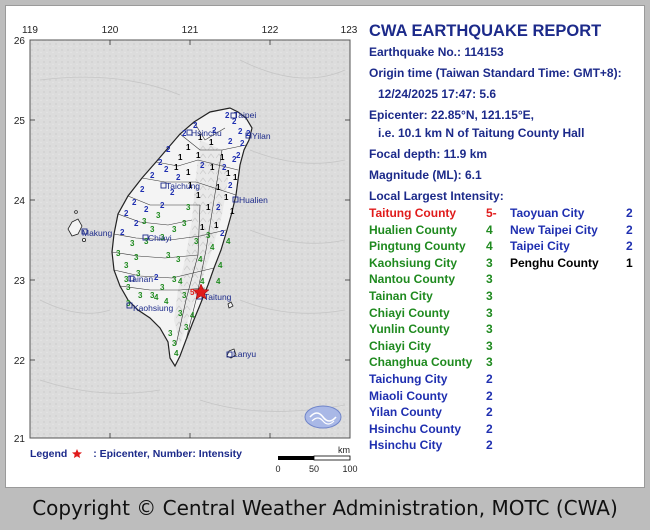 The height and width of the screenshot is (530, 650). What do you see at coordinates (428, 154) in the screenshot?
I see `focal-depth: Focal depth: 11.9 km` at bounding box center [428, 154].